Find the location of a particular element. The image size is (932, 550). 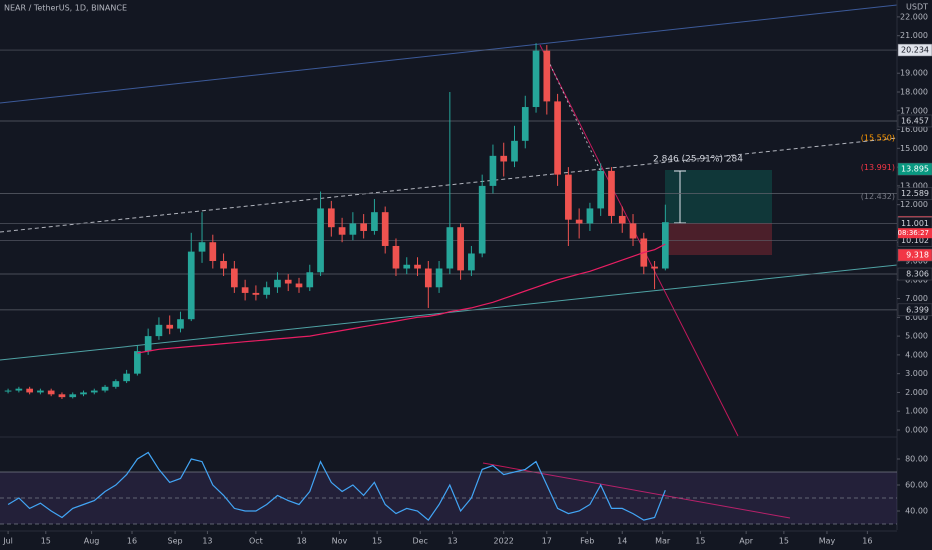

y-tick-label: 3.000 is located at coordinates (916, 373).